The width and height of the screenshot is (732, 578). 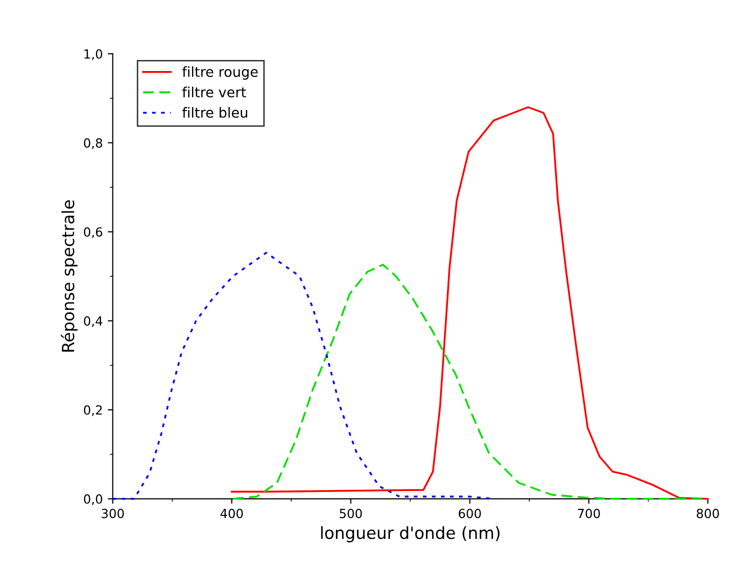 I want to click on x-tick-label: 800, so click(x=707, y=513).